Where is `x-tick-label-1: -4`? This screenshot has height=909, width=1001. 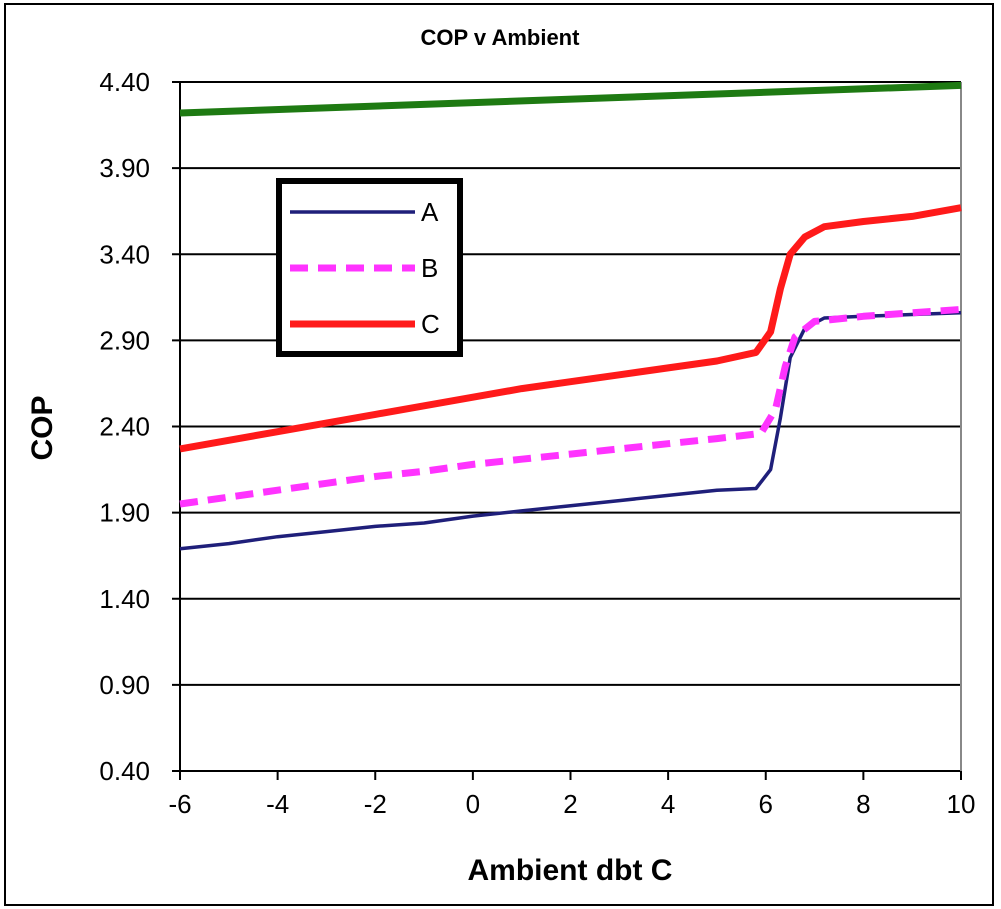
x-tick-label-1: -4 is located at coordinates (277, 804).